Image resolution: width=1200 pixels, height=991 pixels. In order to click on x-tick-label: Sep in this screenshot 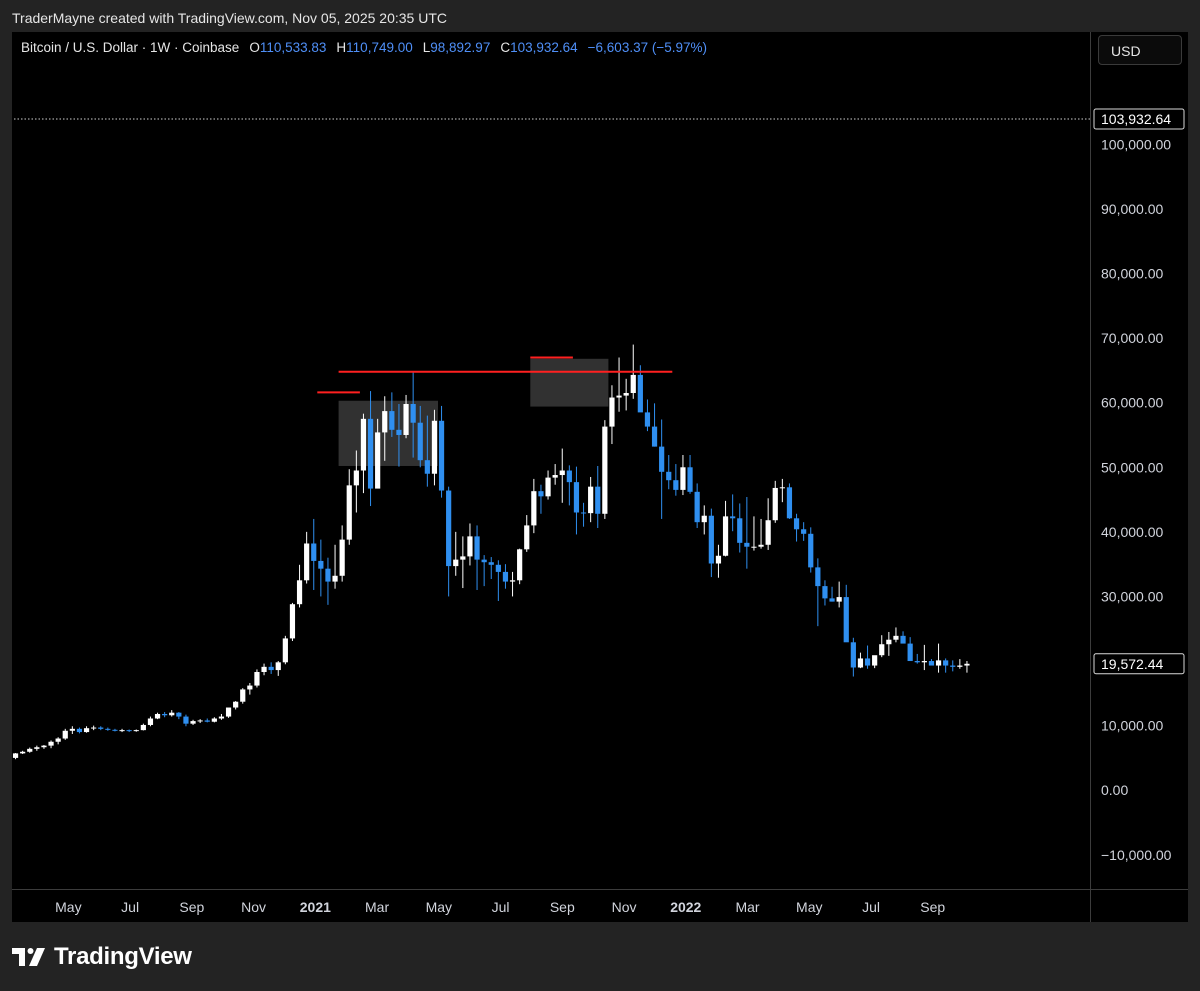, I will do `click(562, 907)`.